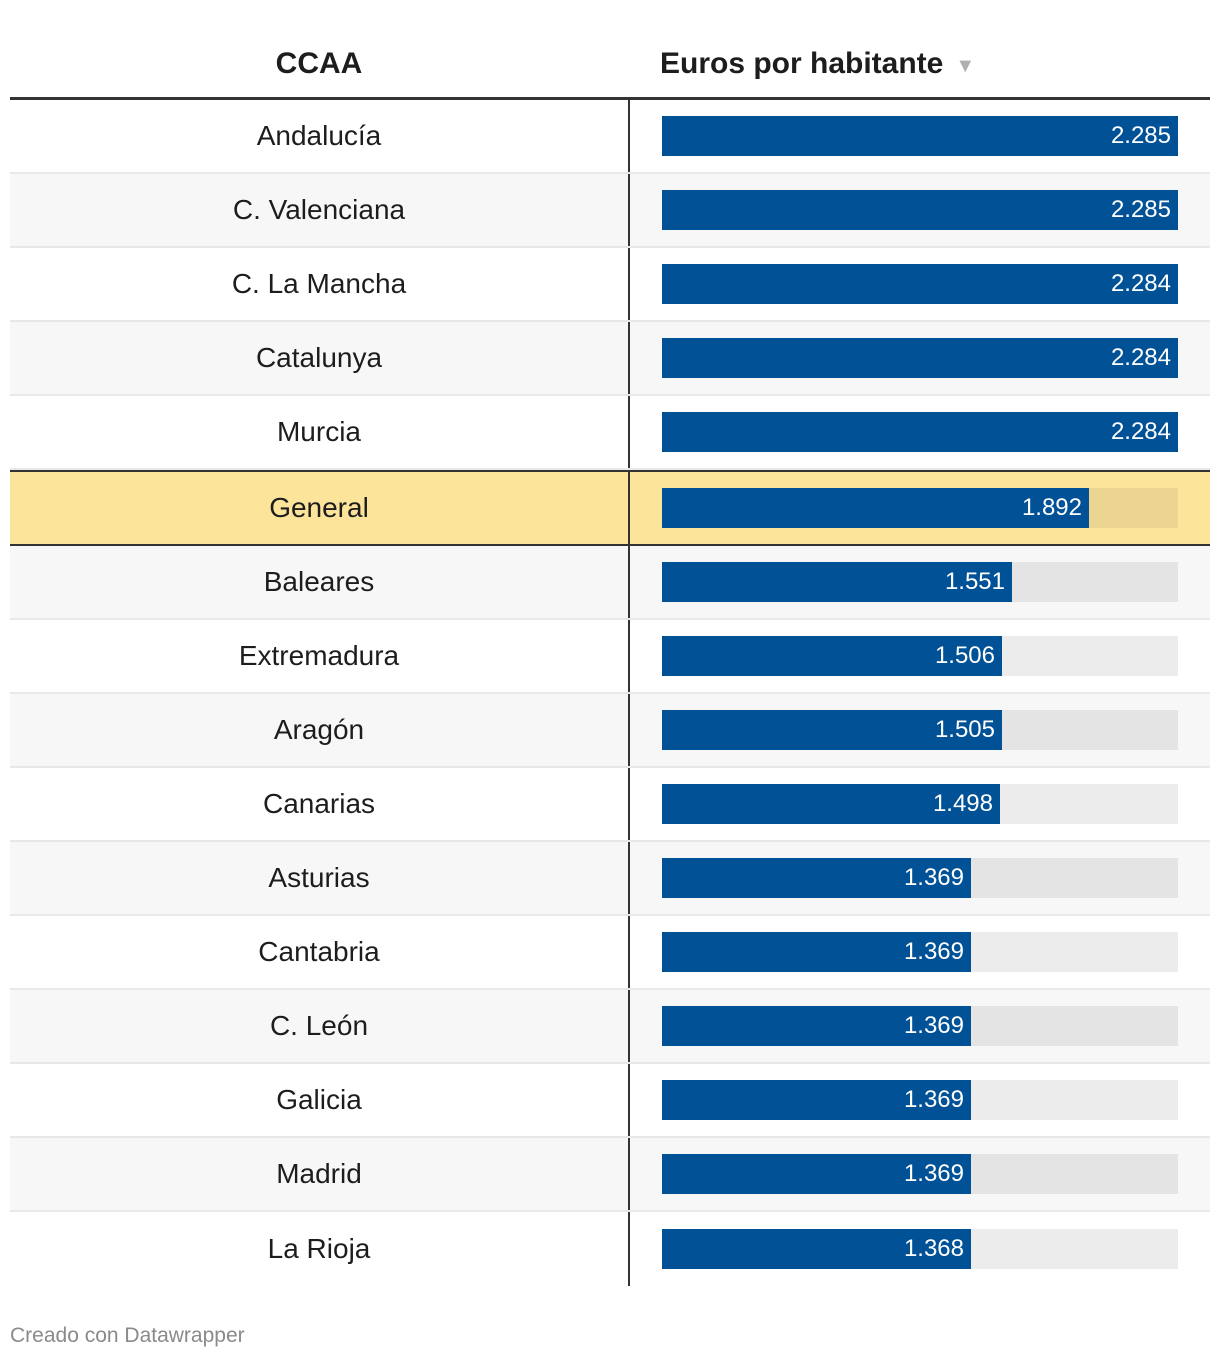 The height and width of the screenshot is (1362, 1220). Describe the element at coordinates (837, 582) in the screenshot. I see `bar: 1.551` at that location.